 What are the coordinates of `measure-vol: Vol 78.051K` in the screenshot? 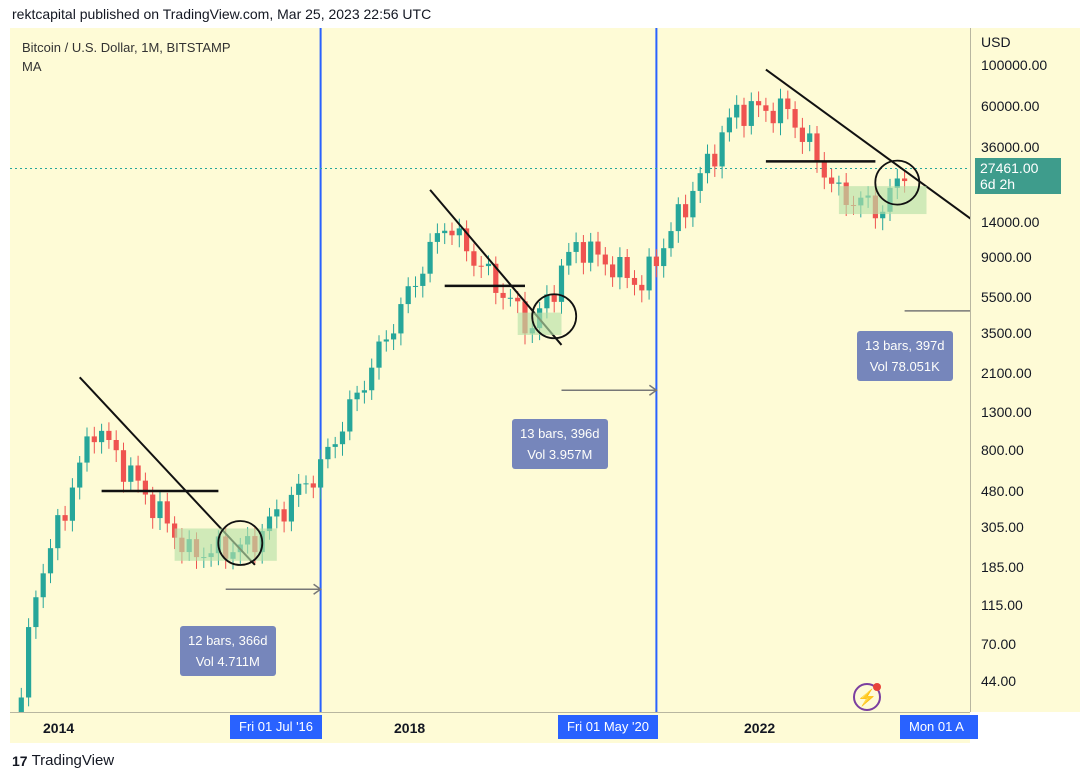 It's located at (904, 366).